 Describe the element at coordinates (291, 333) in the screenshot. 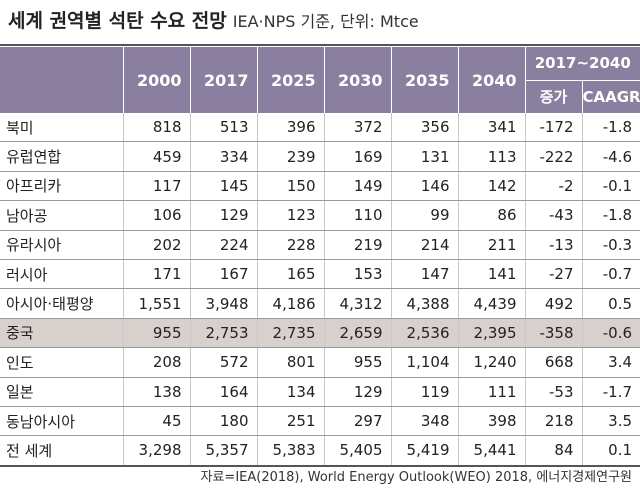

I see `table-cell: 2,735` at that location.